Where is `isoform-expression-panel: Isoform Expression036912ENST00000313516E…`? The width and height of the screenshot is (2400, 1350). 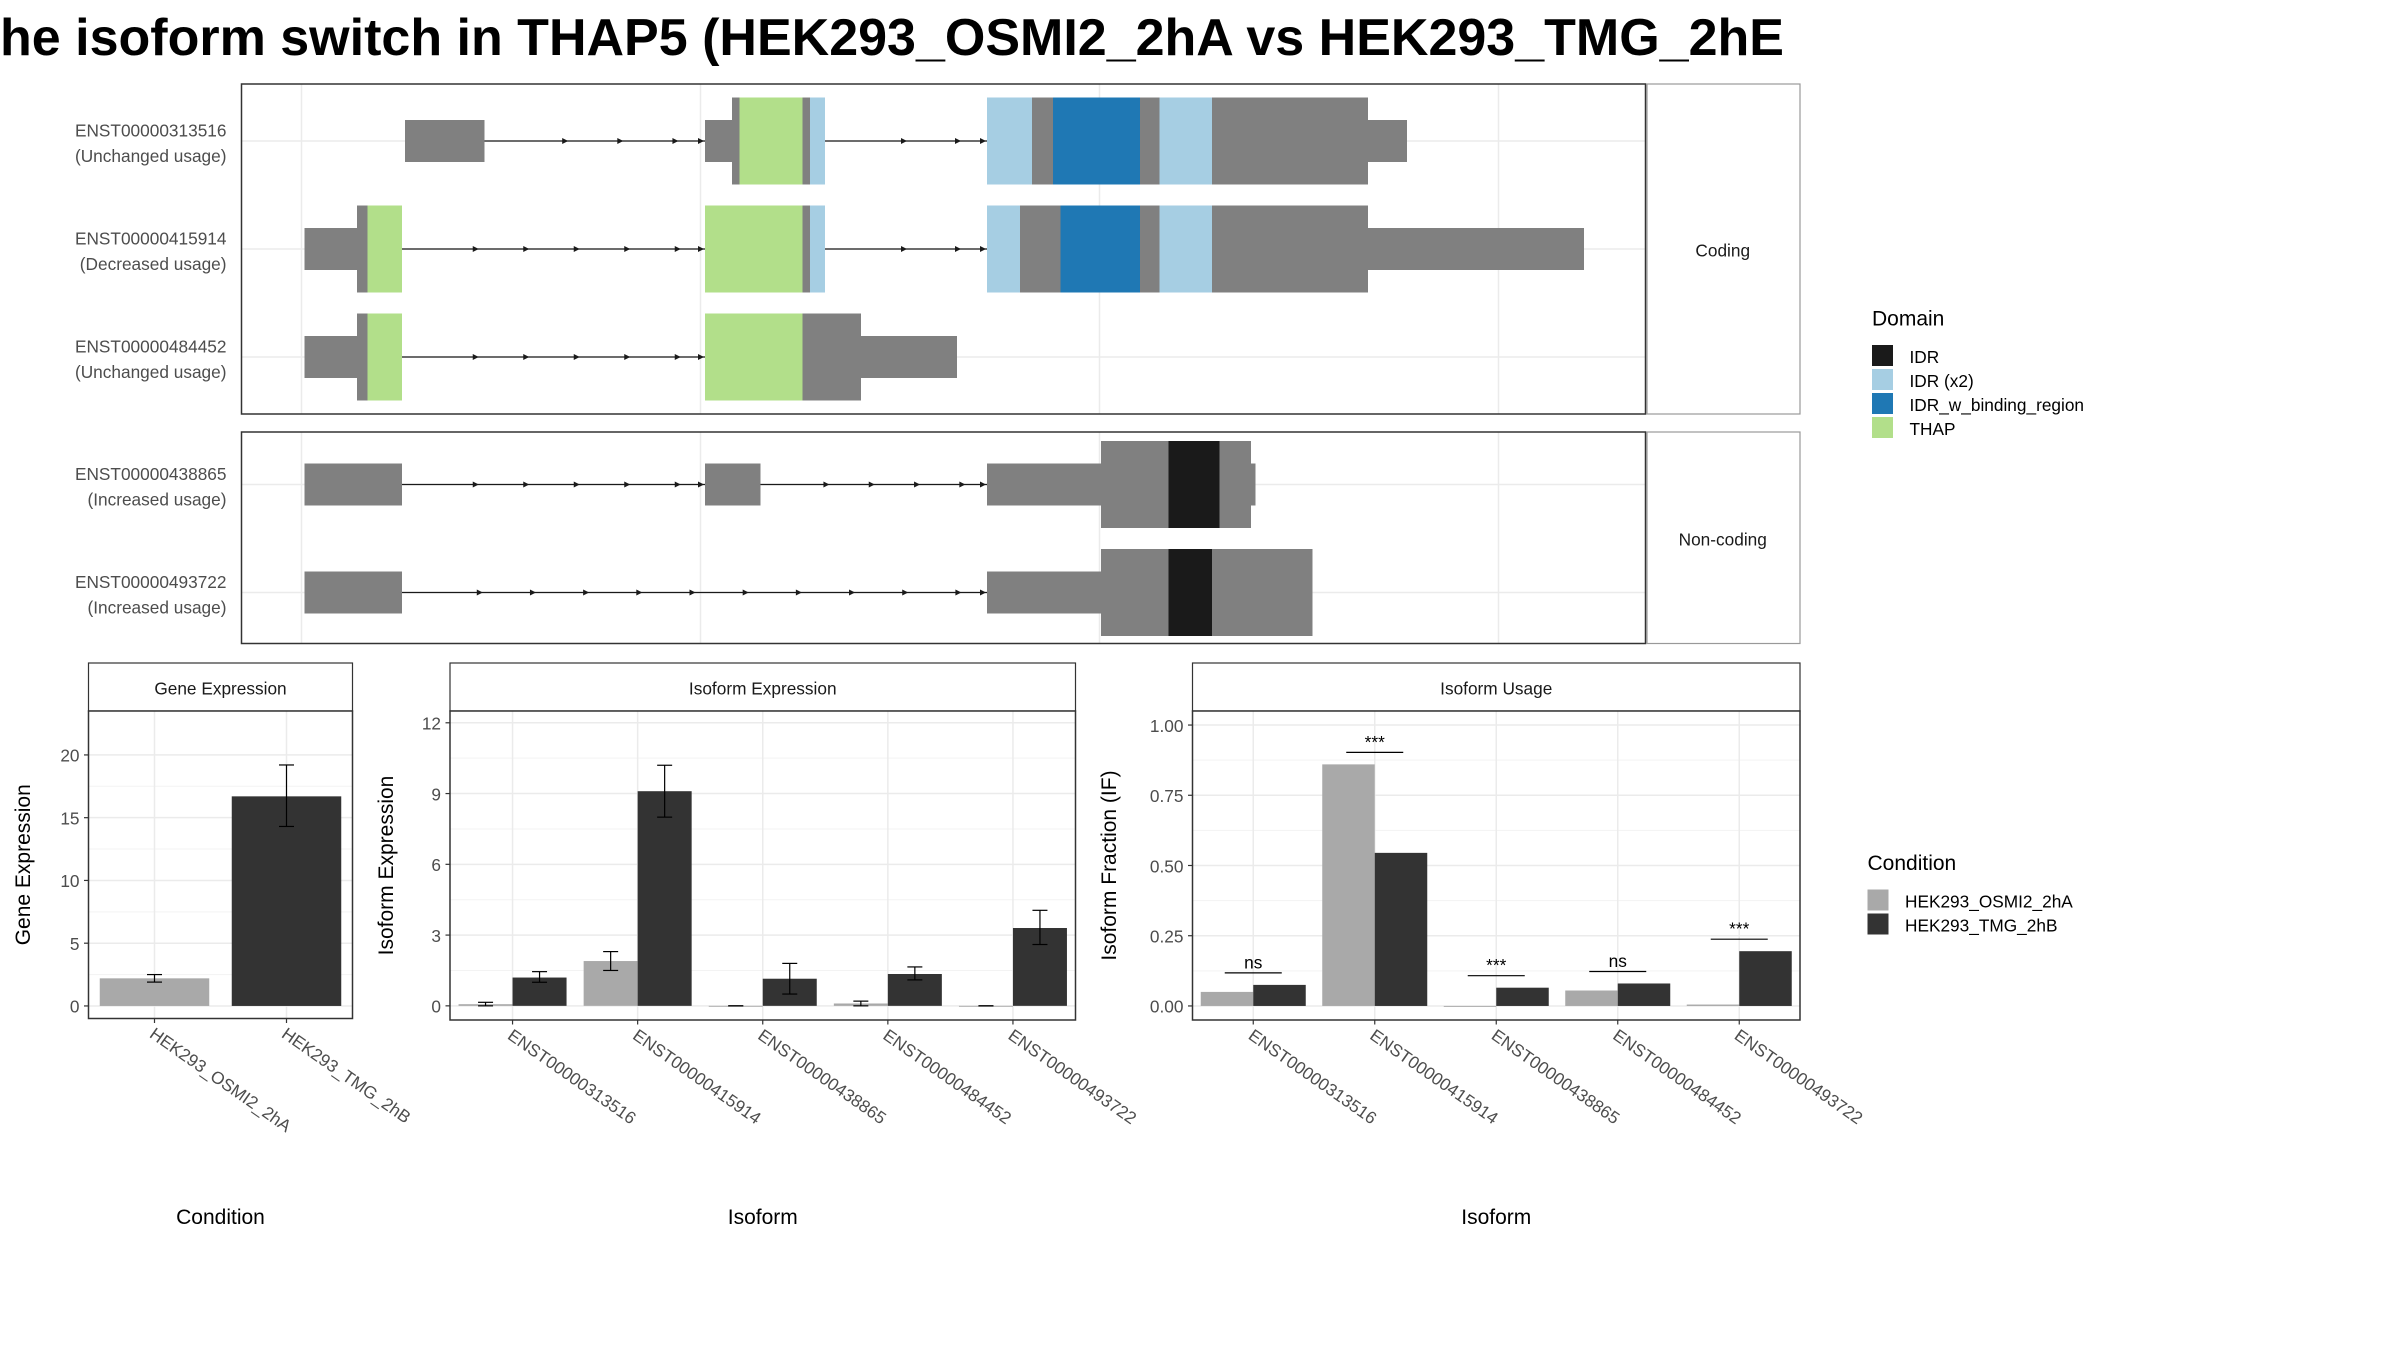
isoform-expression-panel: Isoform Expression036912ENST00000313516E… is located at coordinates (757, 945).